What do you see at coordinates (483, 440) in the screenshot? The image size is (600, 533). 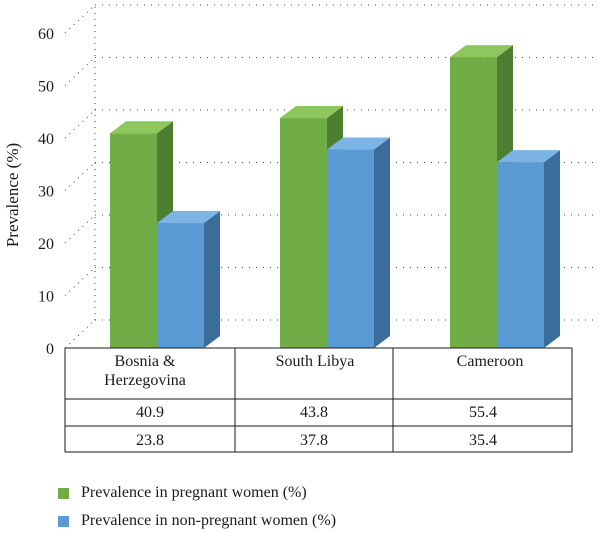 I see `table-cell: 35.4` at bounding box center [483, 440].